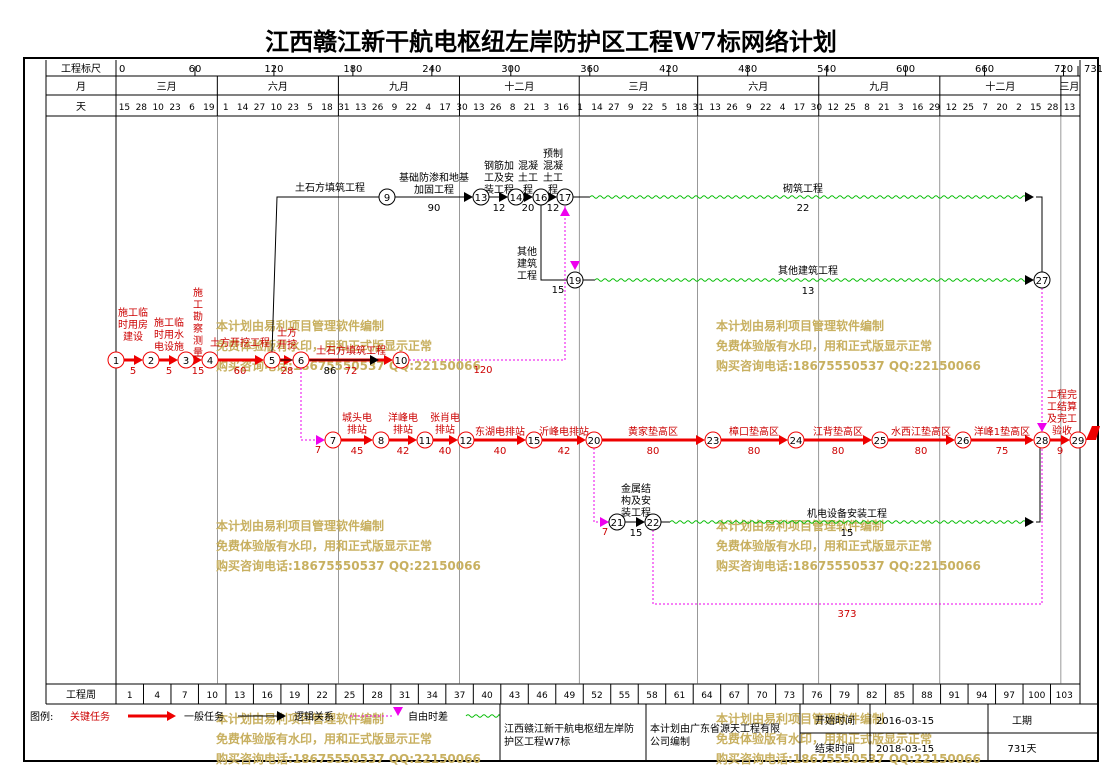 The image size is (1102, 768). I want to click on node-number: 25, so click(880, 441).